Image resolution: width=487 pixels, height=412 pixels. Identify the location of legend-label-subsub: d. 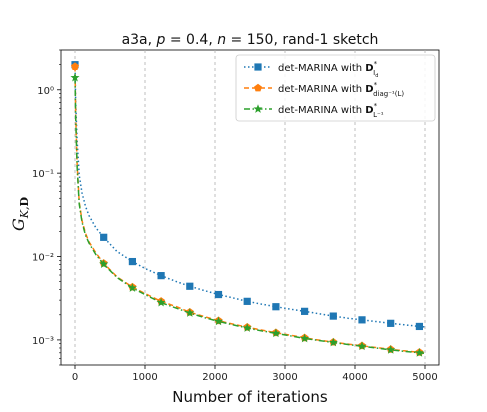
(376, 76).